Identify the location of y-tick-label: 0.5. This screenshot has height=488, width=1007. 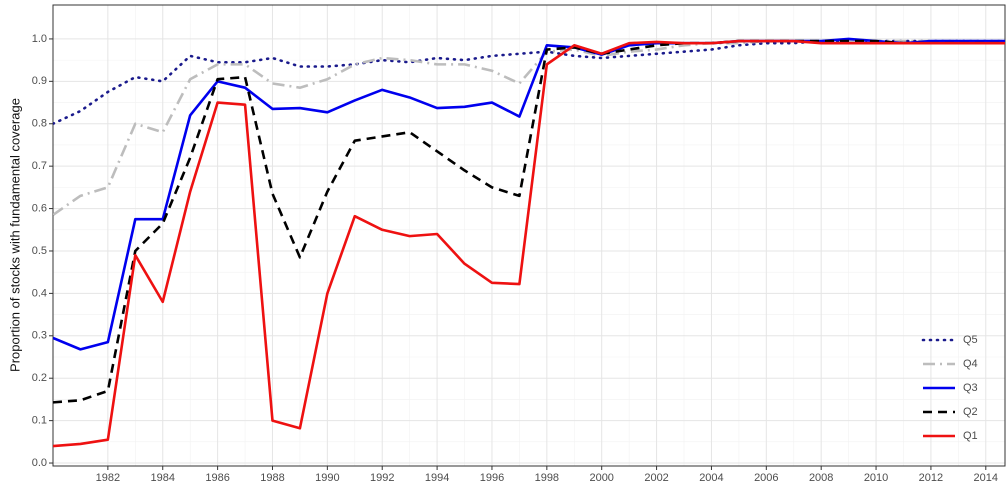
(39, 251).